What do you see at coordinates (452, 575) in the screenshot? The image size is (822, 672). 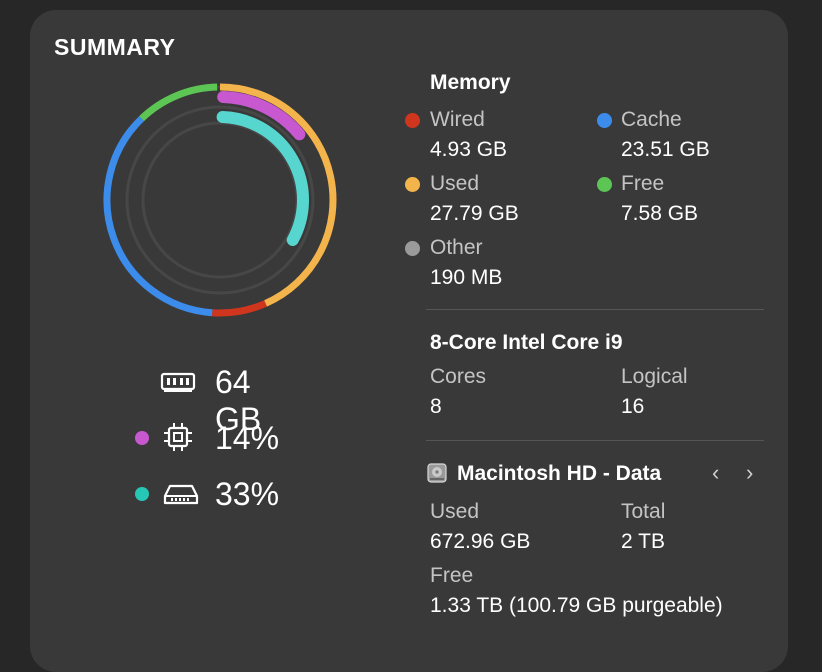 I see `disk-free-label: Free` at bounding box center [452, 575].